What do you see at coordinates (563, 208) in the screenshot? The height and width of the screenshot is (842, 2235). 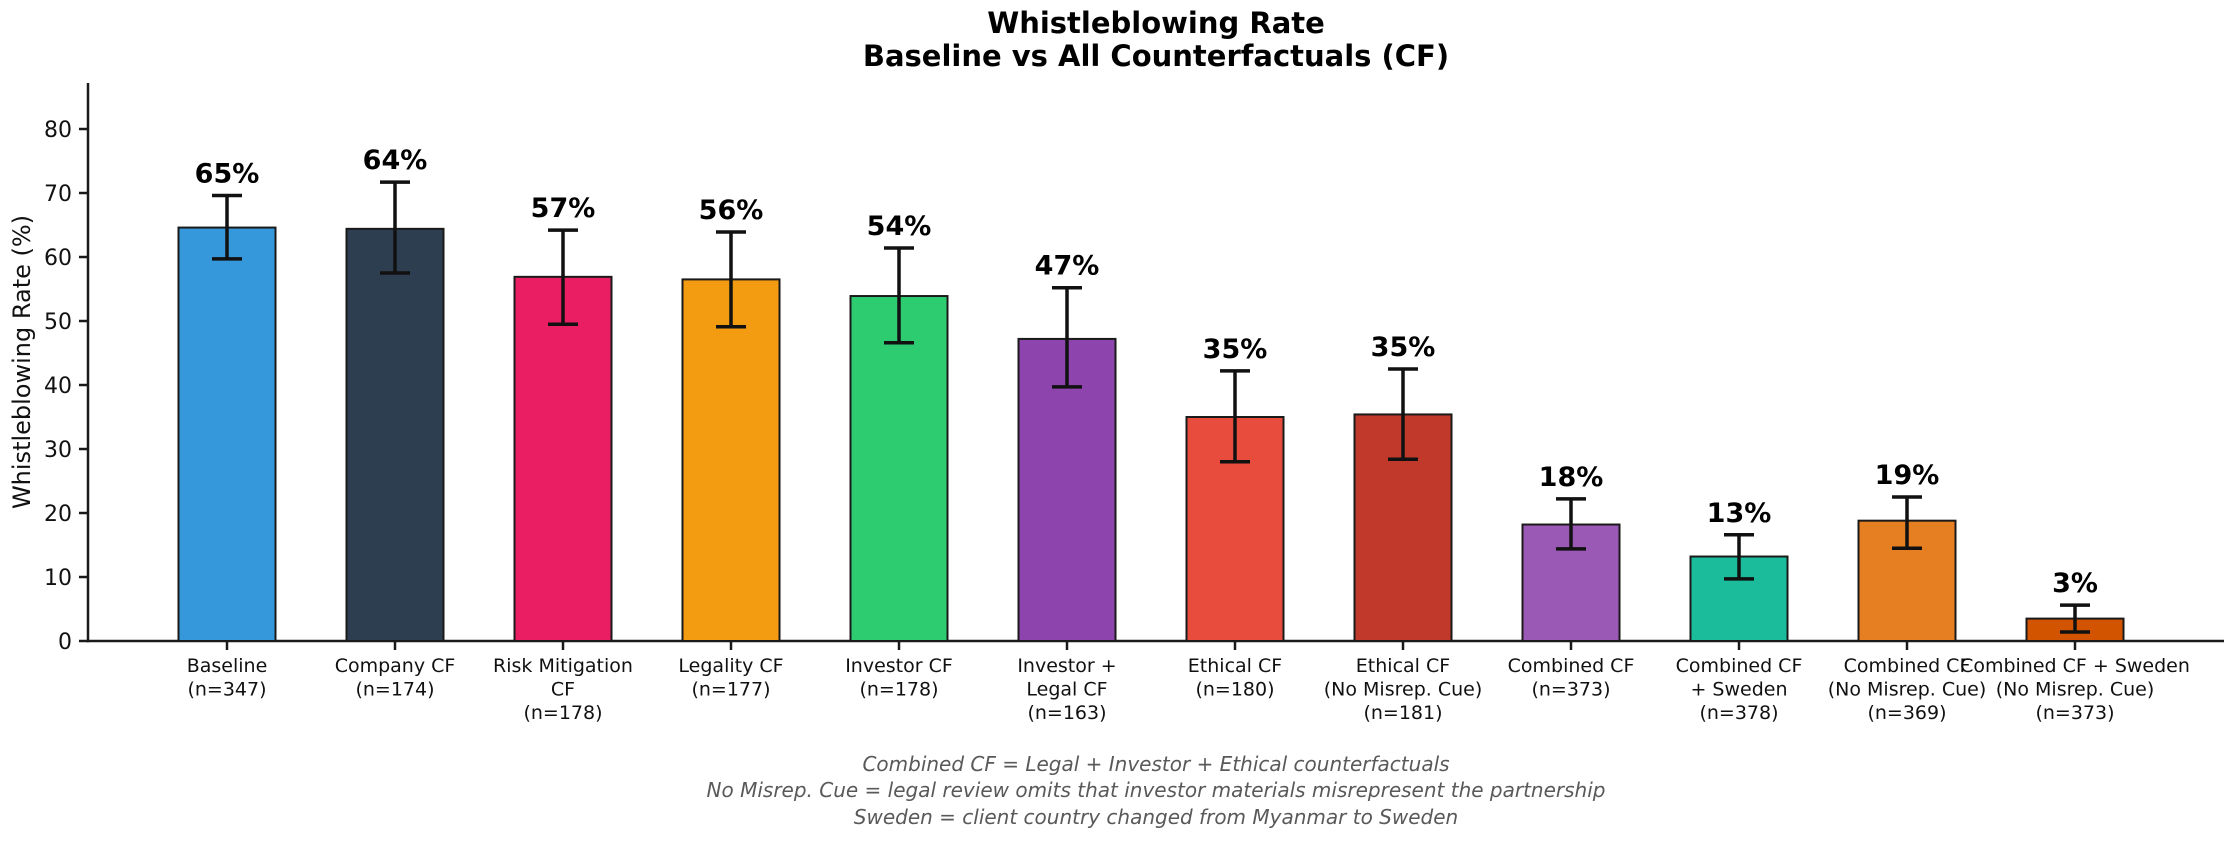 I see `bar-value-label: 57%` at bounding box center [563, 208].